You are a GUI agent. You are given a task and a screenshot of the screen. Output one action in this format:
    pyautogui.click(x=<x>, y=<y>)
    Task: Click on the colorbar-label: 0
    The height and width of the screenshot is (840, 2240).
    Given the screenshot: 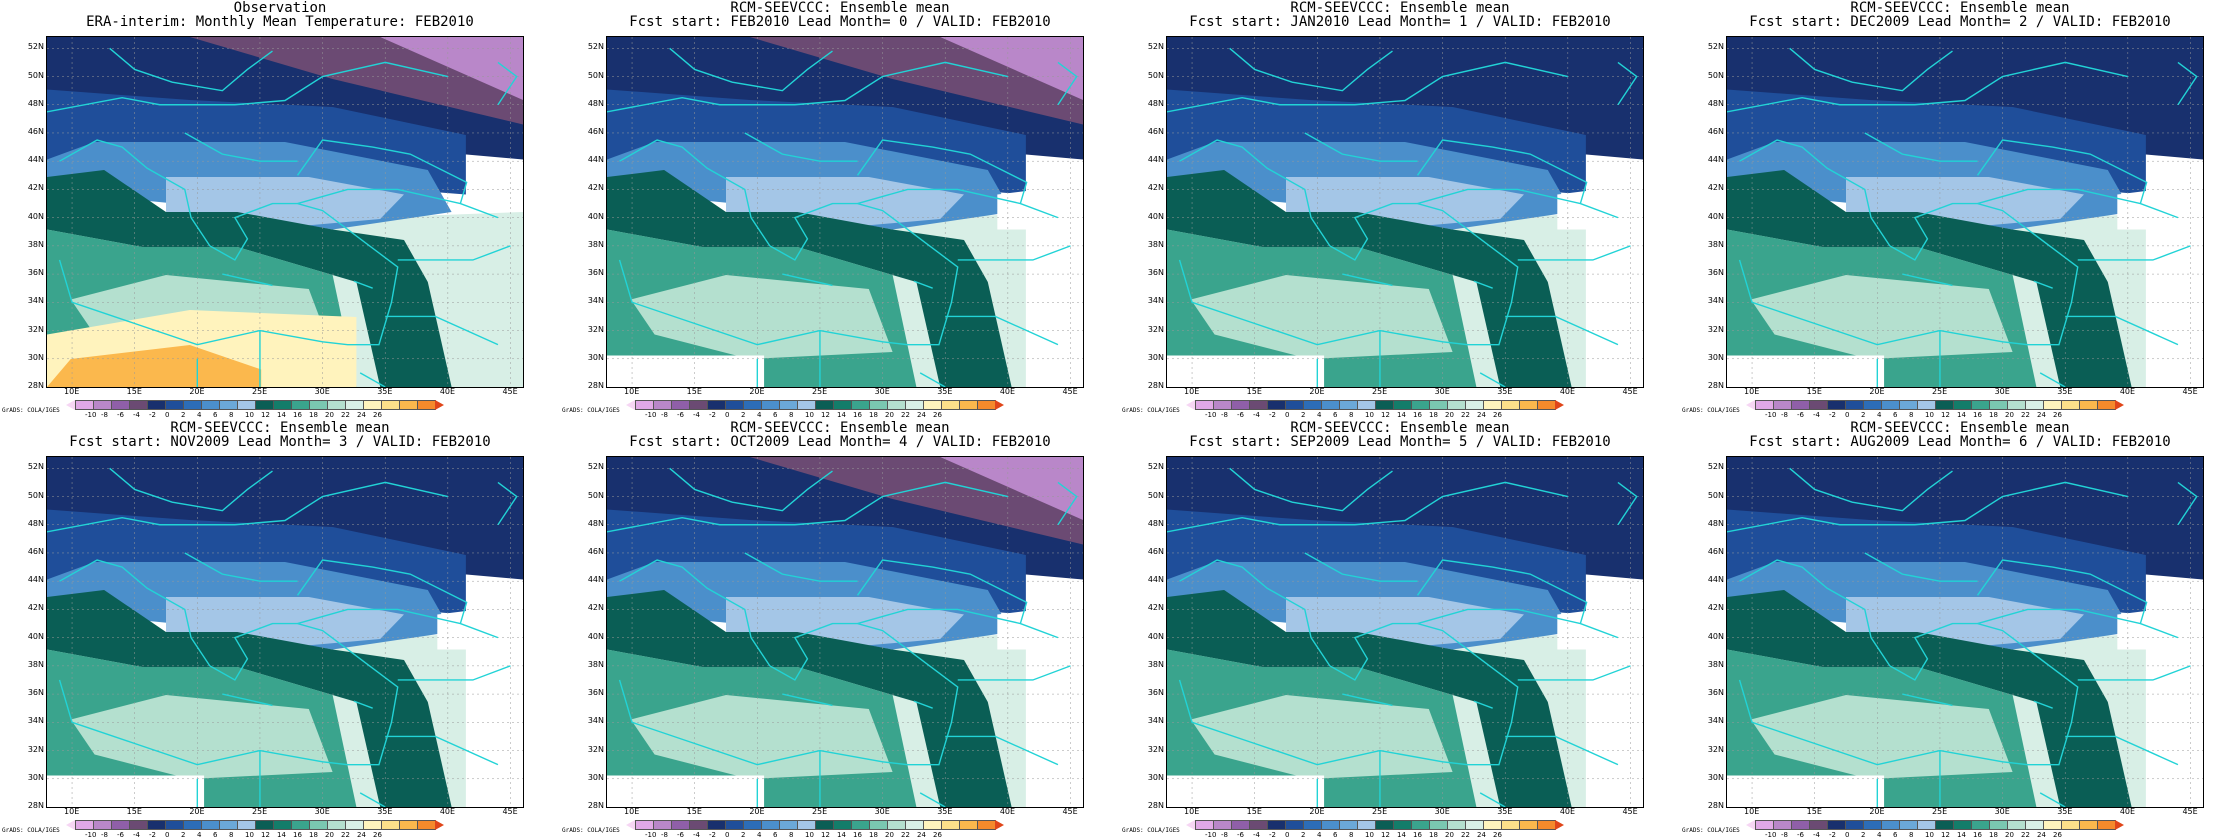 What is the action you would take?
    pyautogui.click(x=1847, y=415)
    